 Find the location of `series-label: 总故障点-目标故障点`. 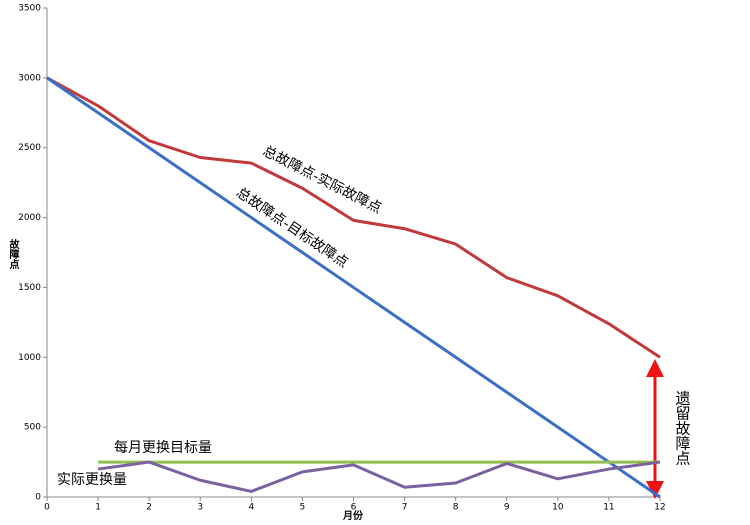

series-label: 总故障点-目标故障点 is located at coordinates (292, 228).